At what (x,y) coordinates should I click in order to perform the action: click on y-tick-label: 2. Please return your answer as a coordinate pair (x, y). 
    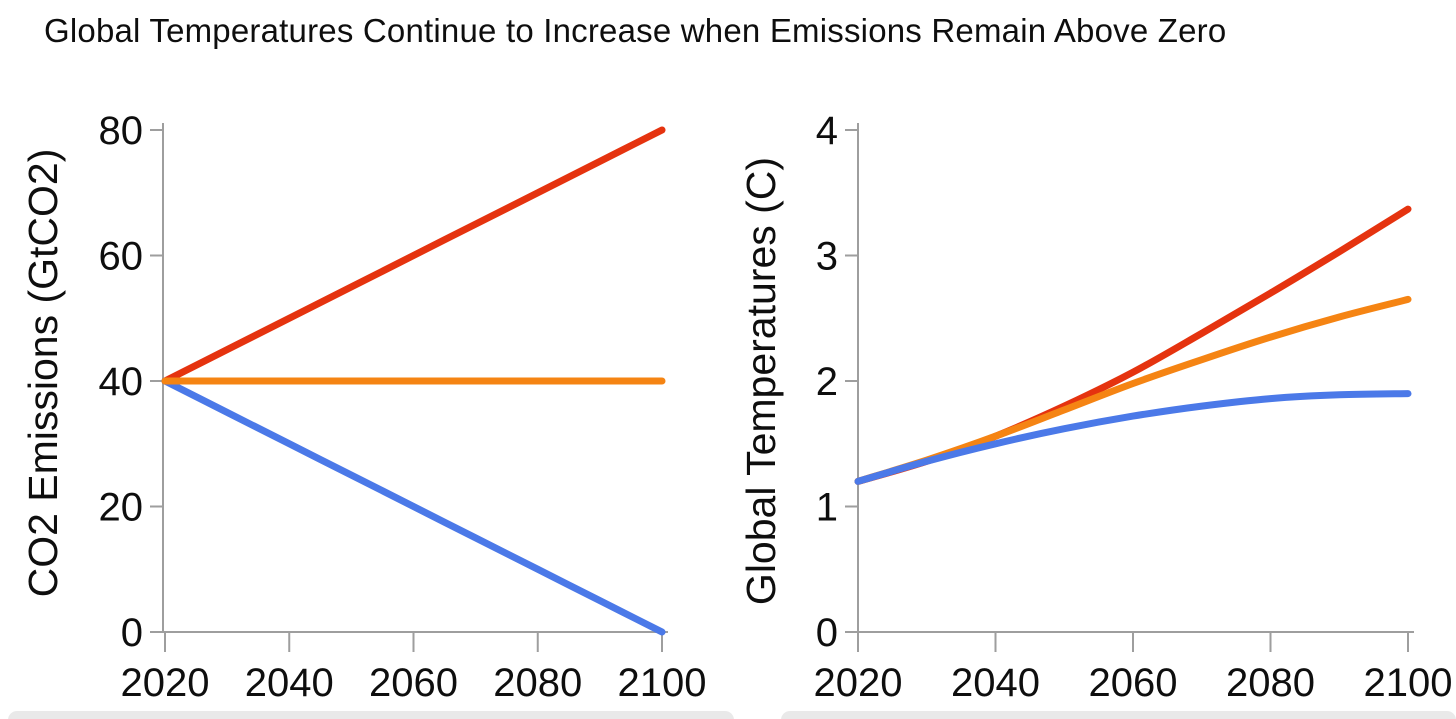
    Looking at the image, I should click on (827, 382).